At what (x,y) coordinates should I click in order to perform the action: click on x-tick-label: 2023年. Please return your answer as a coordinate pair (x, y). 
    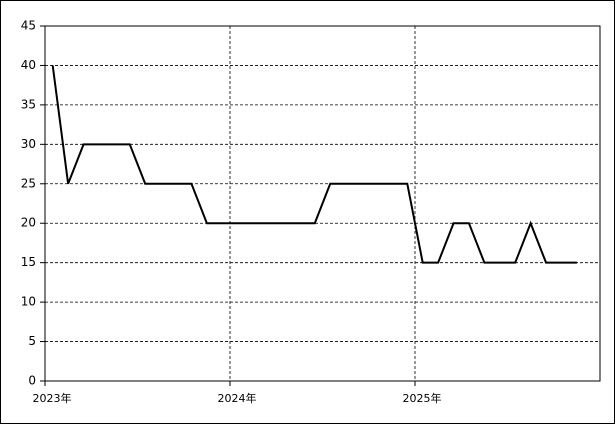
    Looking at the image, I should click on (52, 398).